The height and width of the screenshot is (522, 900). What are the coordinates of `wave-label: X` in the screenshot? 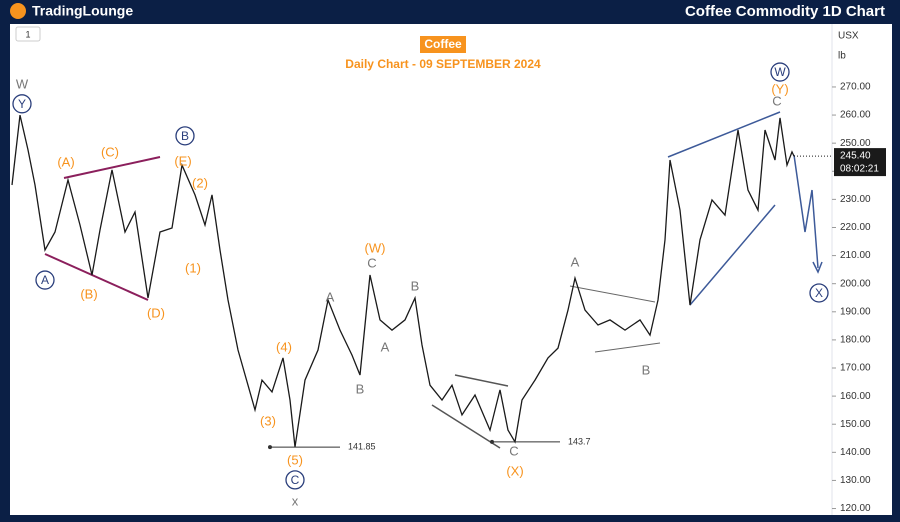 It's located at (819, 293).